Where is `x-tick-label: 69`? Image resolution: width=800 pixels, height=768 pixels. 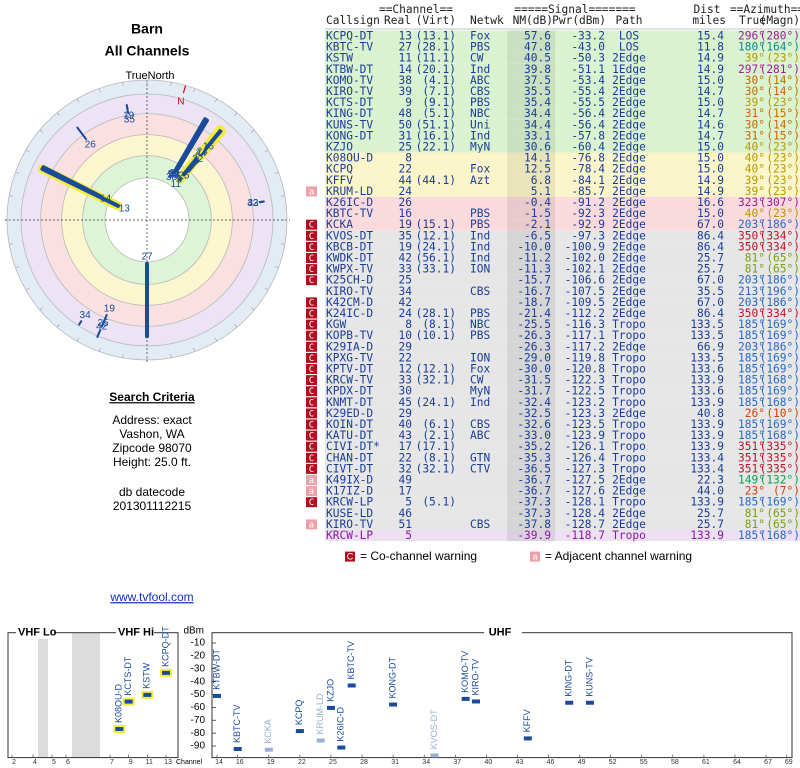
x-tick-label: 69 is located at coordinates (789, 762).